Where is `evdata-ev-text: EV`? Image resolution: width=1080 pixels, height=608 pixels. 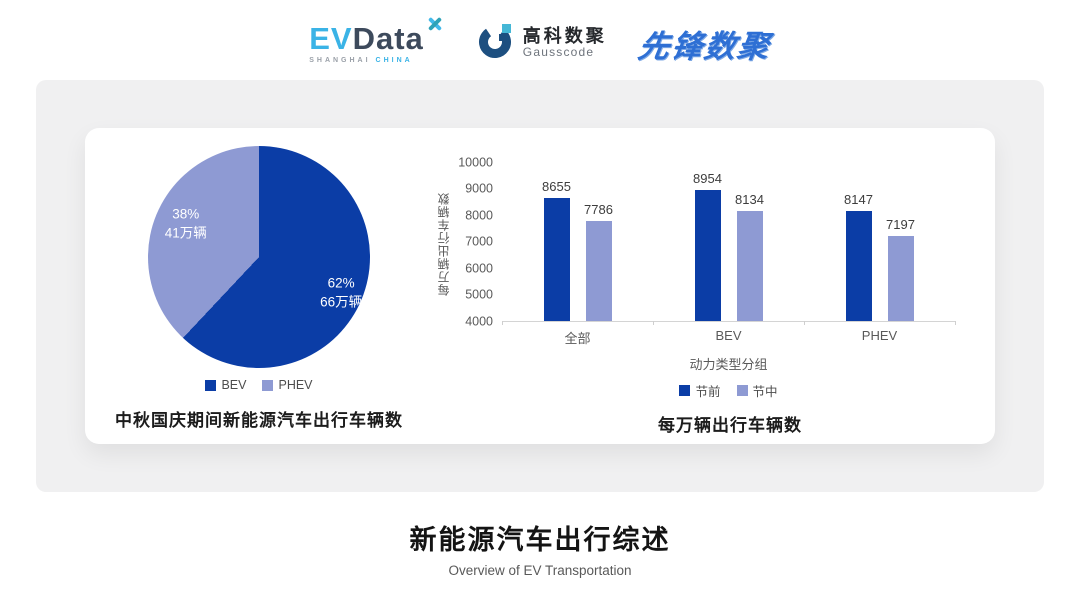
evdata-ev-text: EV is located at coordinates (331, 38).